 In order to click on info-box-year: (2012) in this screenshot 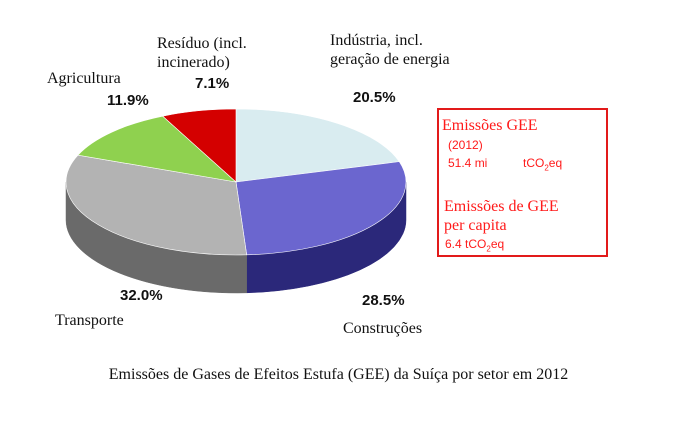, I will do `click(465, 145)`.